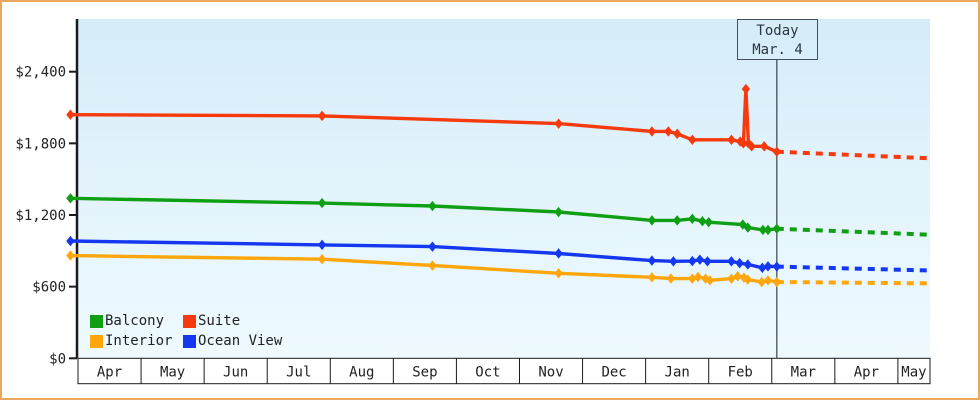 The height and width of the screenshot is (400, 980). I want to click on legend-label: Suite, so click(219, 321).